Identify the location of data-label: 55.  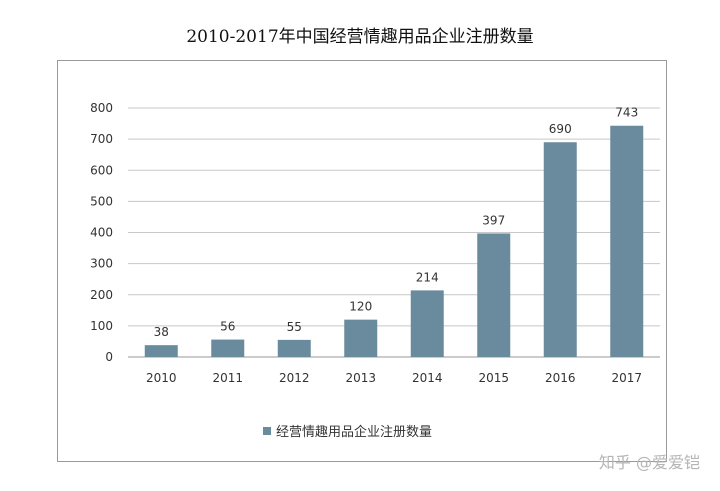
(294, 327).